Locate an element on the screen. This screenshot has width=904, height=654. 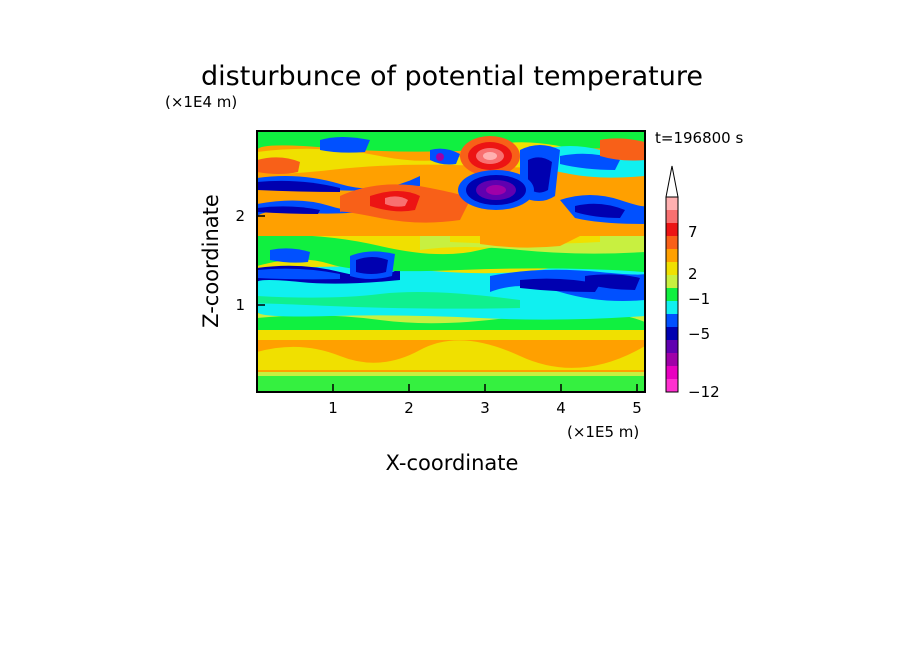
y-tick-label: 1 is located at coordinates (240, 305).